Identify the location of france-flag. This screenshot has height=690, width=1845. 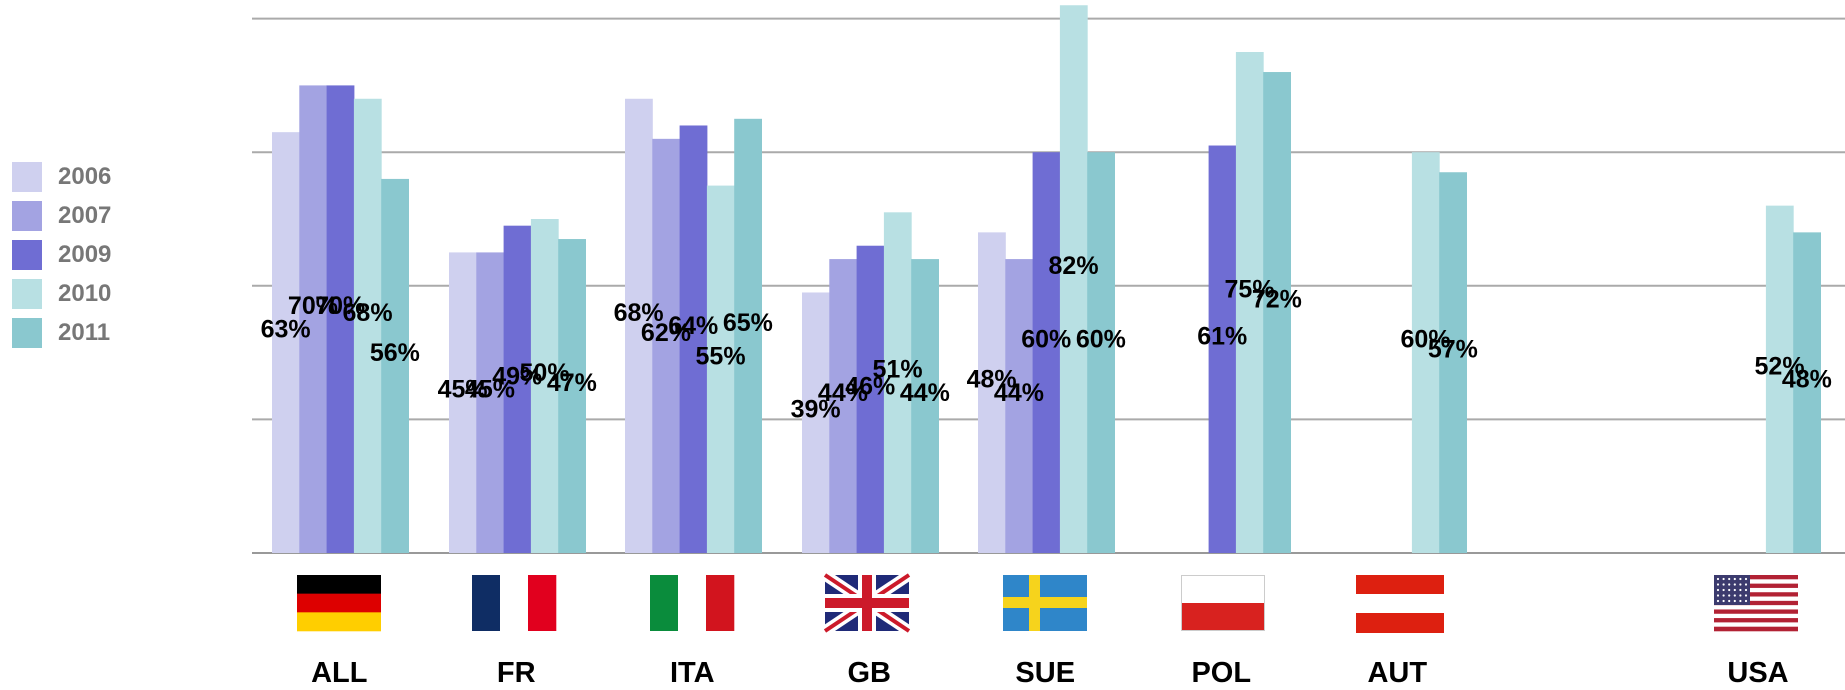
(514, 603).